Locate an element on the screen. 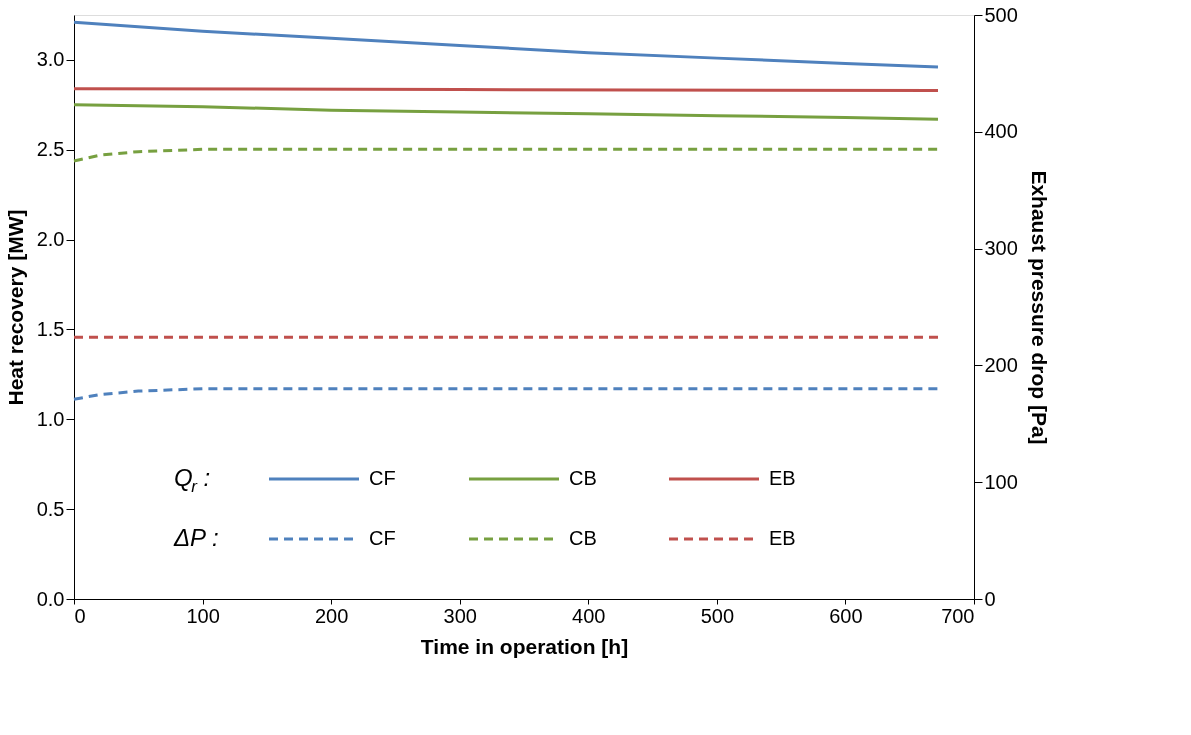 The width and height of the screenshot is (1191, 735). y-tick-label: 0.5 is located at coordinates (50, 508).